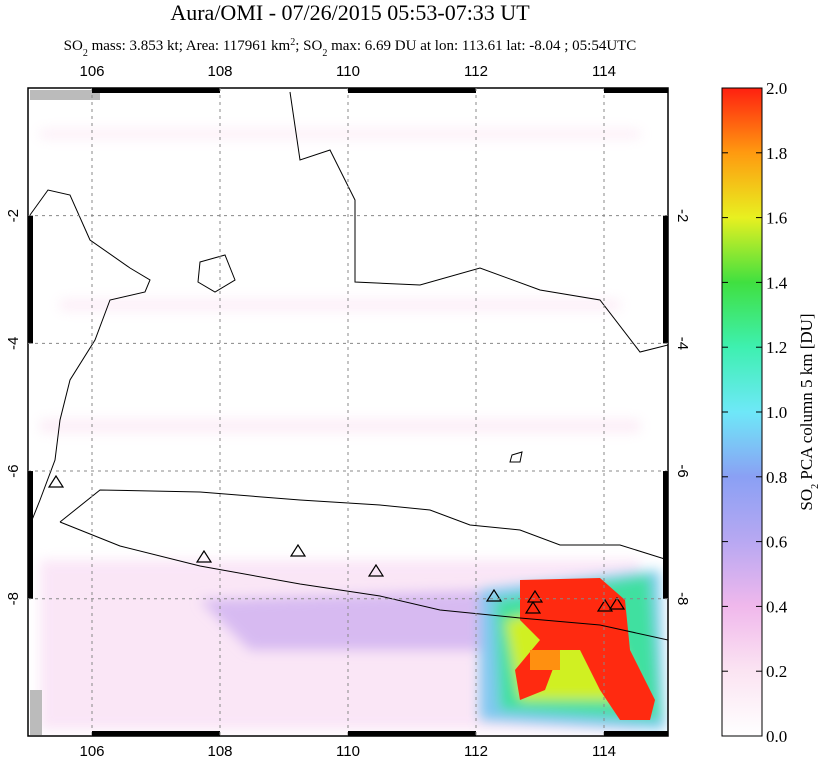 The height and width of the screenshot is (759, 823). Describe the element at coordinates (777, 606) in the screenshot. I see `colorbar-tick-label: 0.4` at that location.